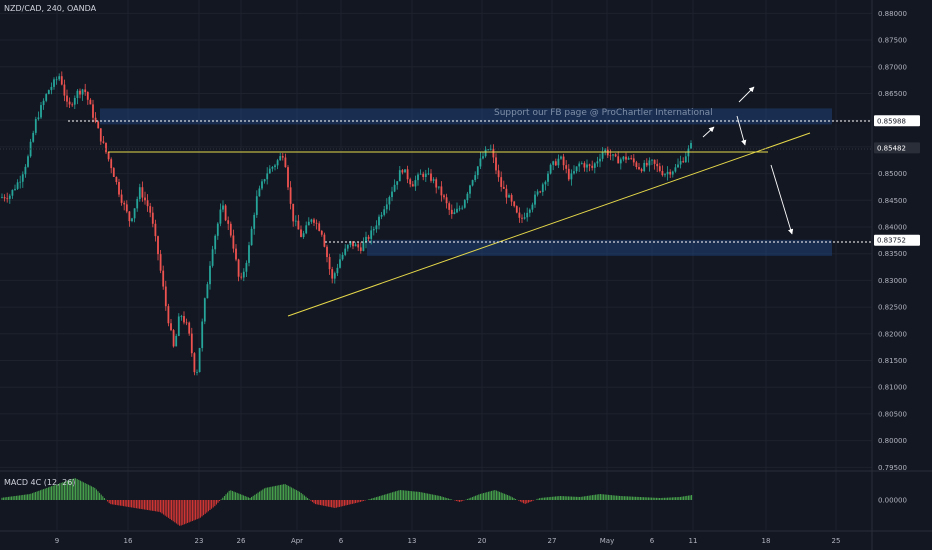 This screenshot has width=932, height=550. What do you see at coordinates (891, 121) in the screenshot?
I see `price-tag-label: 0.85988` at bounding box center [891, 121].